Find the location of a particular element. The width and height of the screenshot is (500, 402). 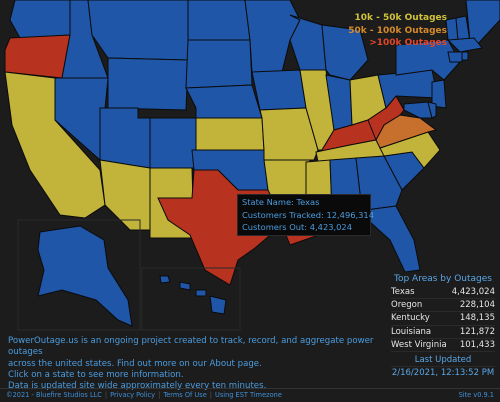

tooltip-tracked-label: Customers Tracked: is located at coordinates (283, 214).